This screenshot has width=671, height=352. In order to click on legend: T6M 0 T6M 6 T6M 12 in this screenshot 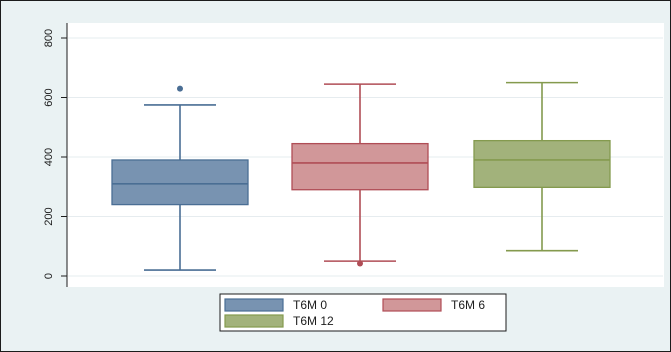, I will do `click(363, 312)`.